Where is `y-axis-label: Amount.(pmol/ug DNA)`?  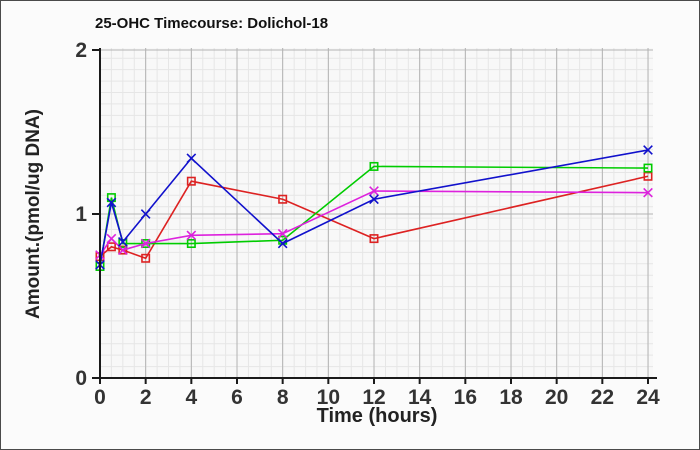 y-axis-label: Amount.(pmol/ug DNA) is located at coordinates (33, 214).